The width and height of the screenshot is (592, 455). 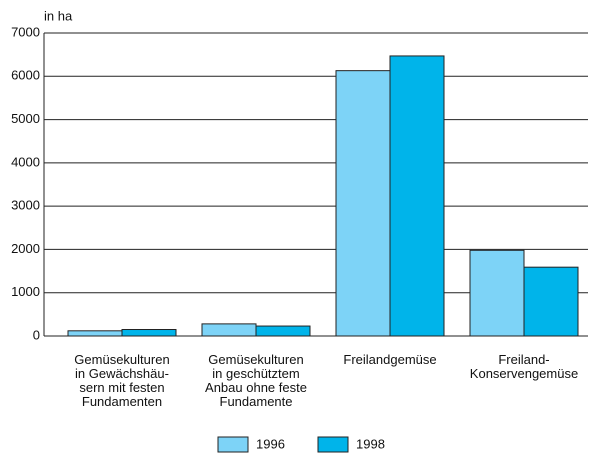 What do you see at coordinates (25, 205) in the screenshot?
I see `y-tick-label: 3000` at bounding box center [25, 205].